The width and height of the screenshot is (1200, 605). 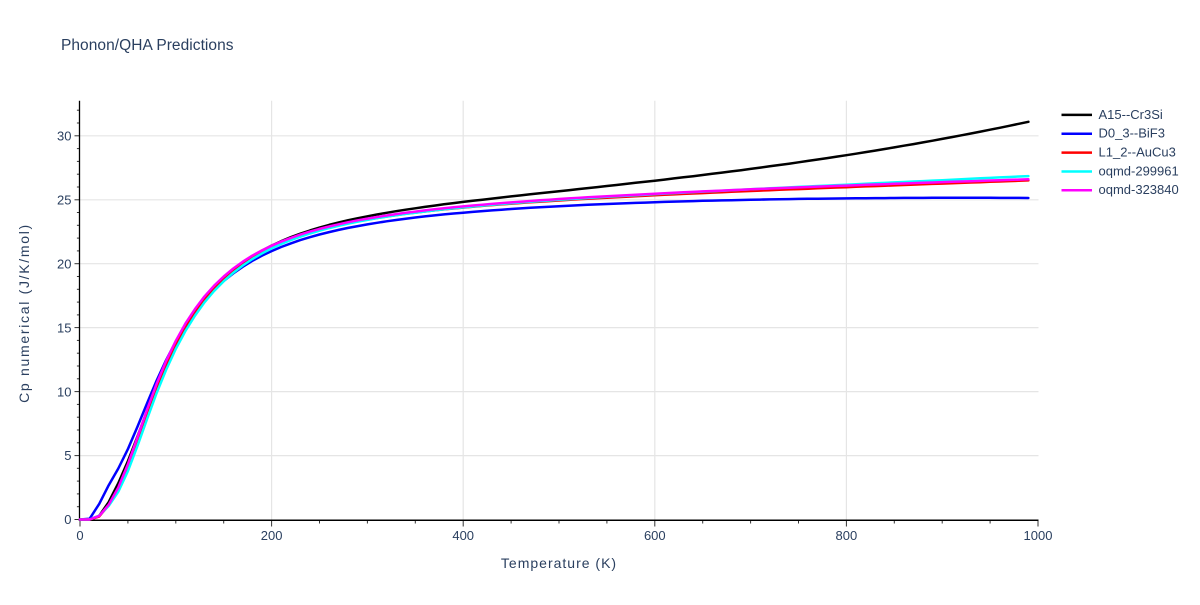 I want to click on svg-text: 15, so click(x=64, y=327).